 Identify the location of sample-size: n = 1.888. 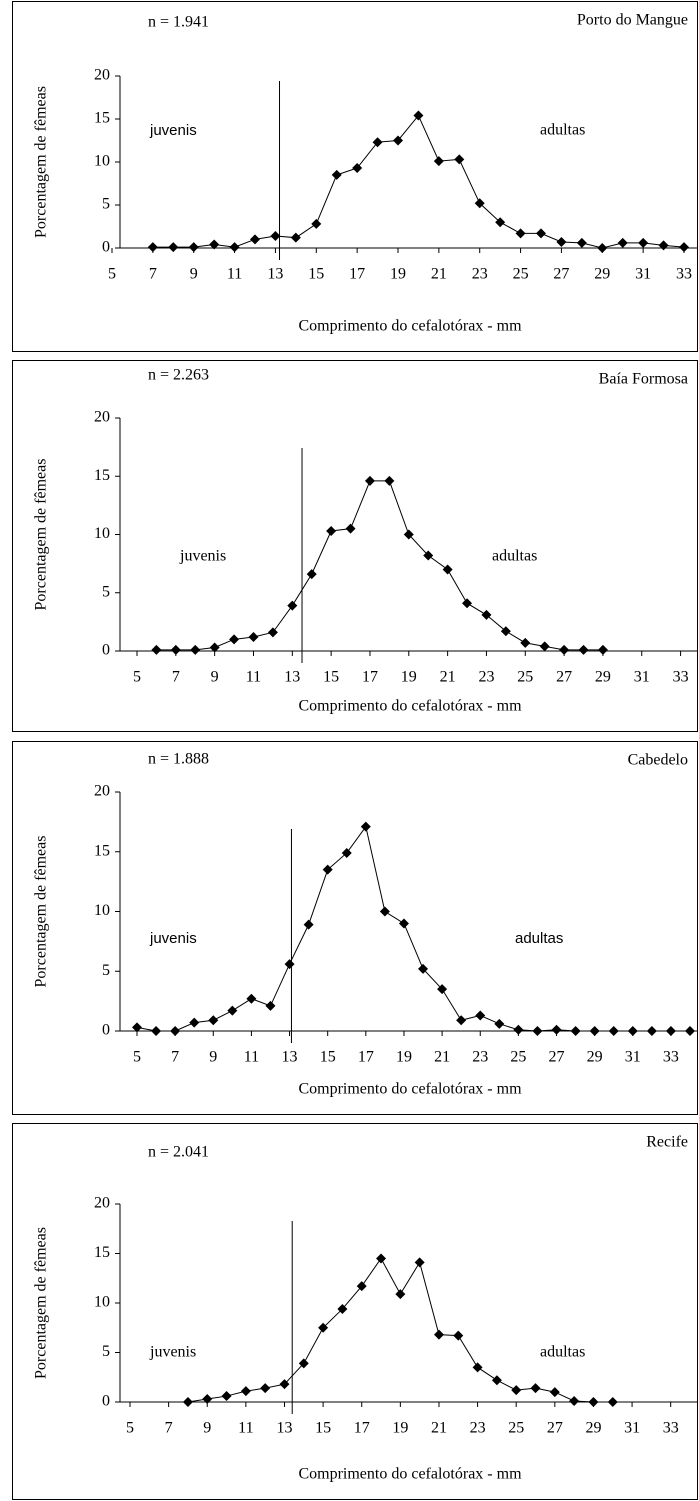
(178, 759).